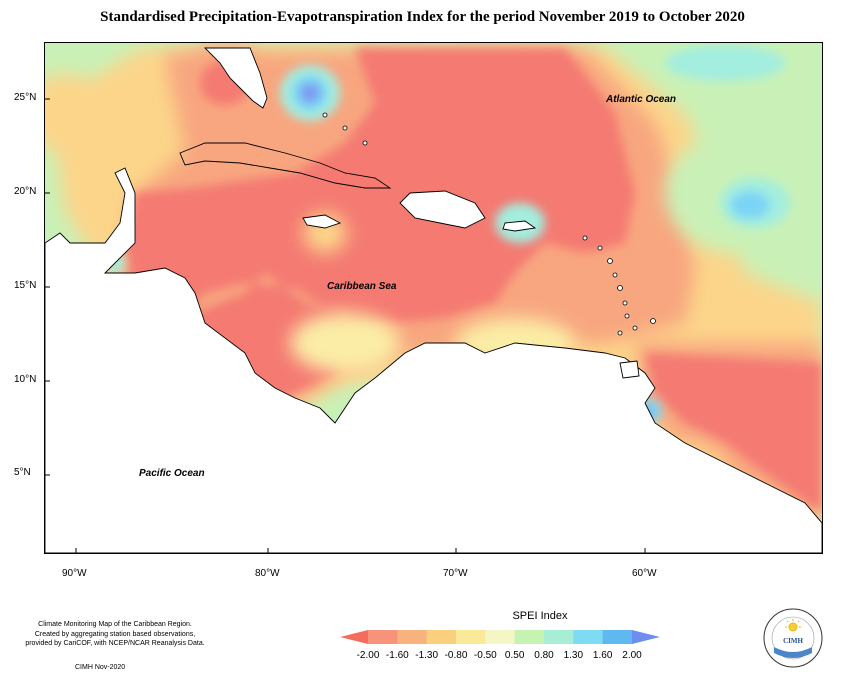  I want to click on lat-tick-5n: 5°N, so click(22, 472).